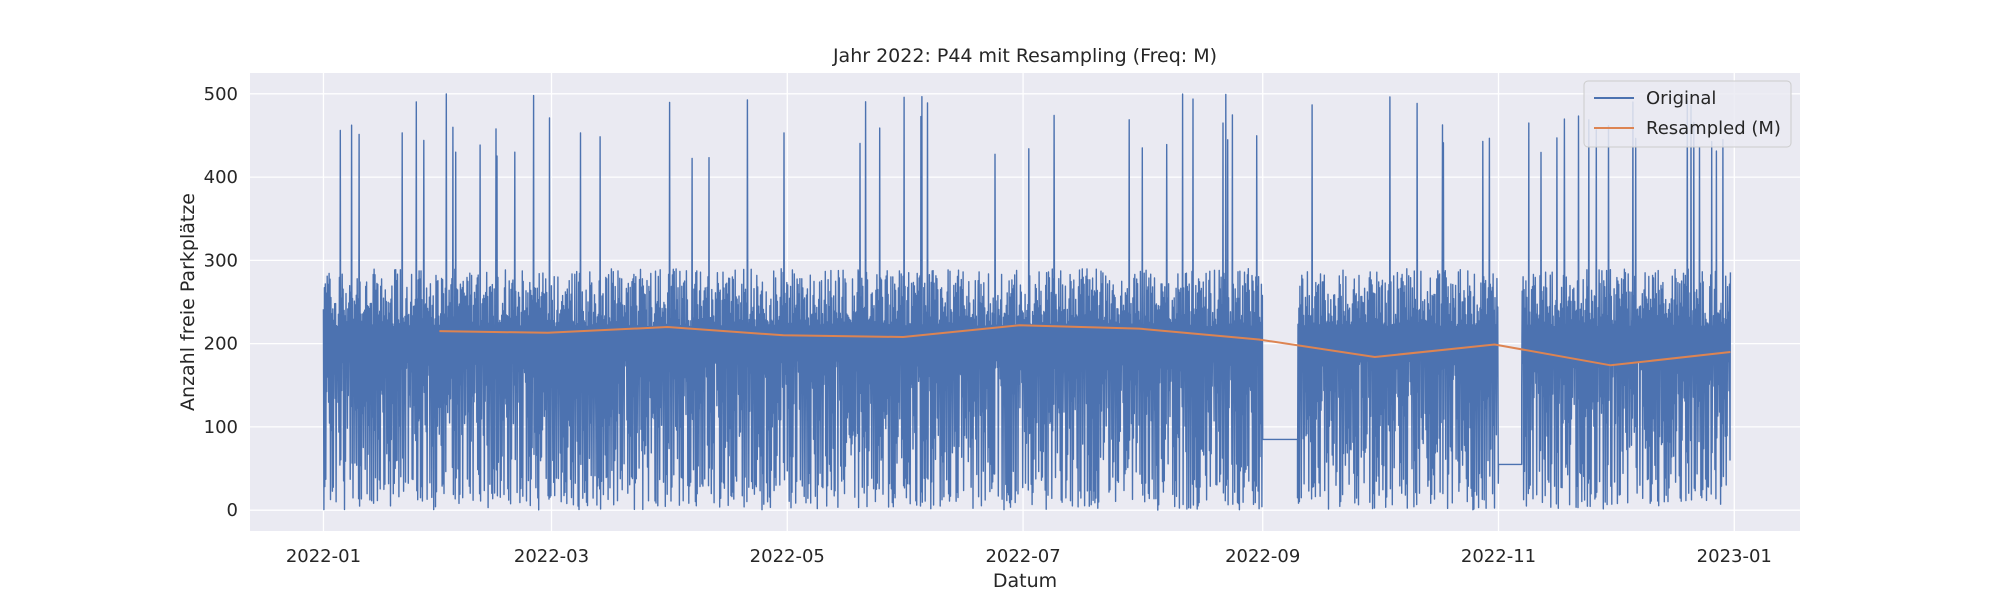 The height and width of the screenshot is (600, 2000). Describe the element at coordinates (232, 510) in the screenshot. I see `y-tick-label: 0` at that location.